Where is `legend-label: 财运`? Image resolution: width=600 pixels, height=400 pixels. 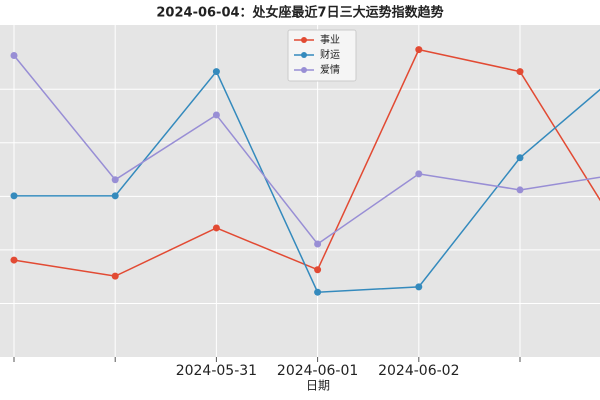
legend-label: 财运 is located at coordinates (330, 54).